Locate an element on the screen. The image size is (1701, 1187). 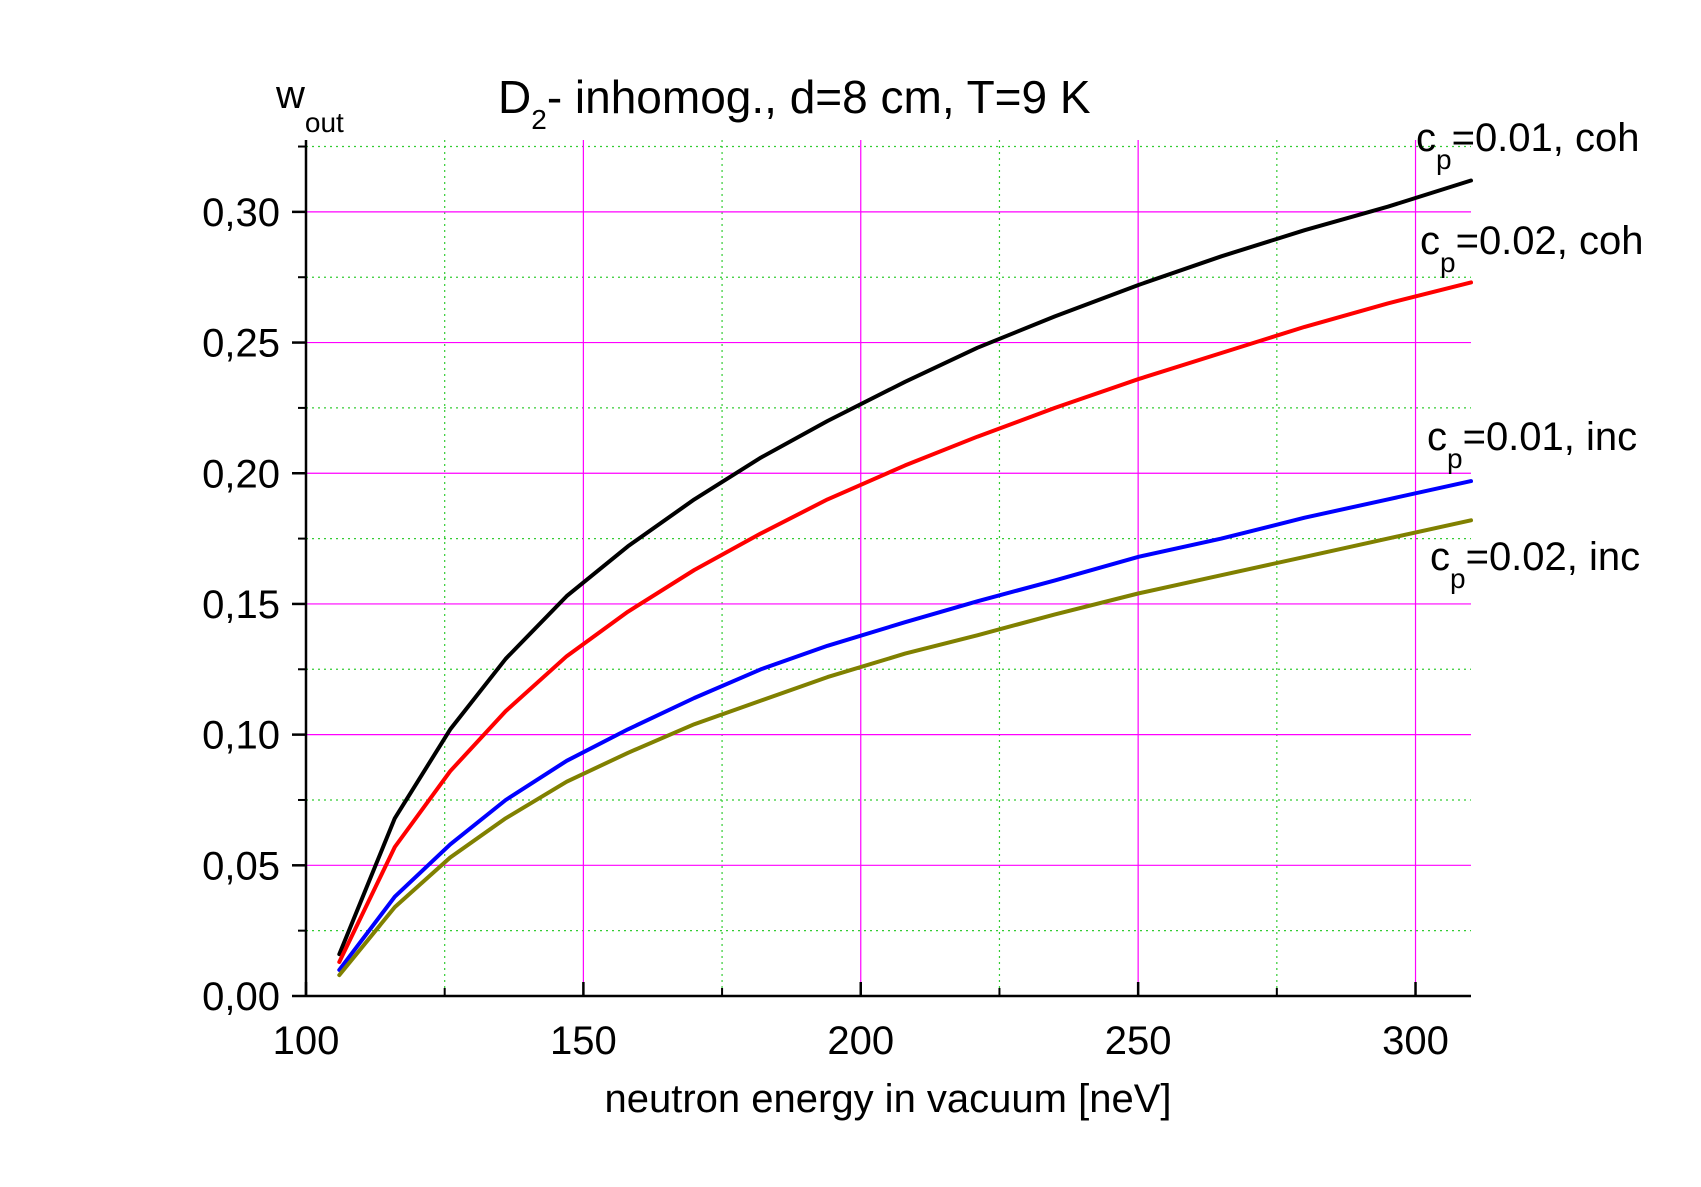
y-tick-label: 0,10 is located at coordinates (241, 736).